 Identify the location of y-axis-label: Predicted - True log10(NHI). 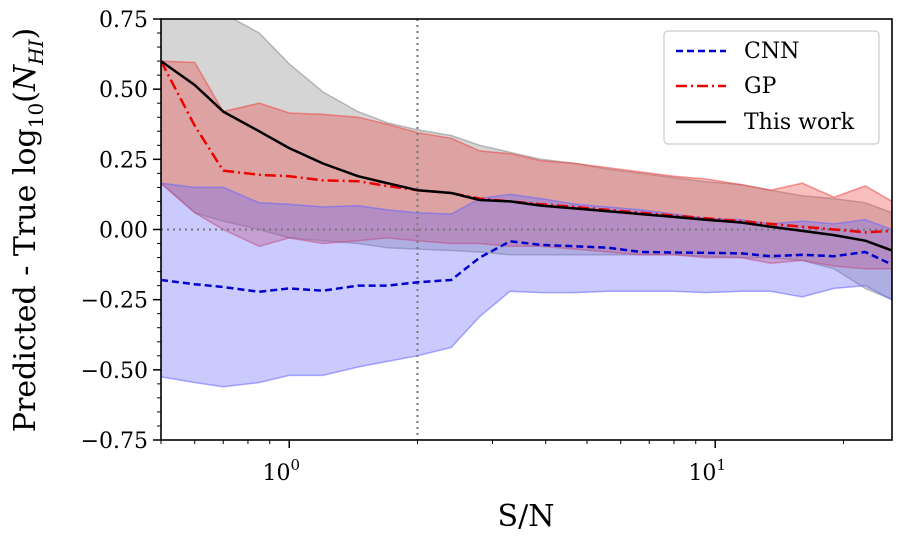
(28, 230).